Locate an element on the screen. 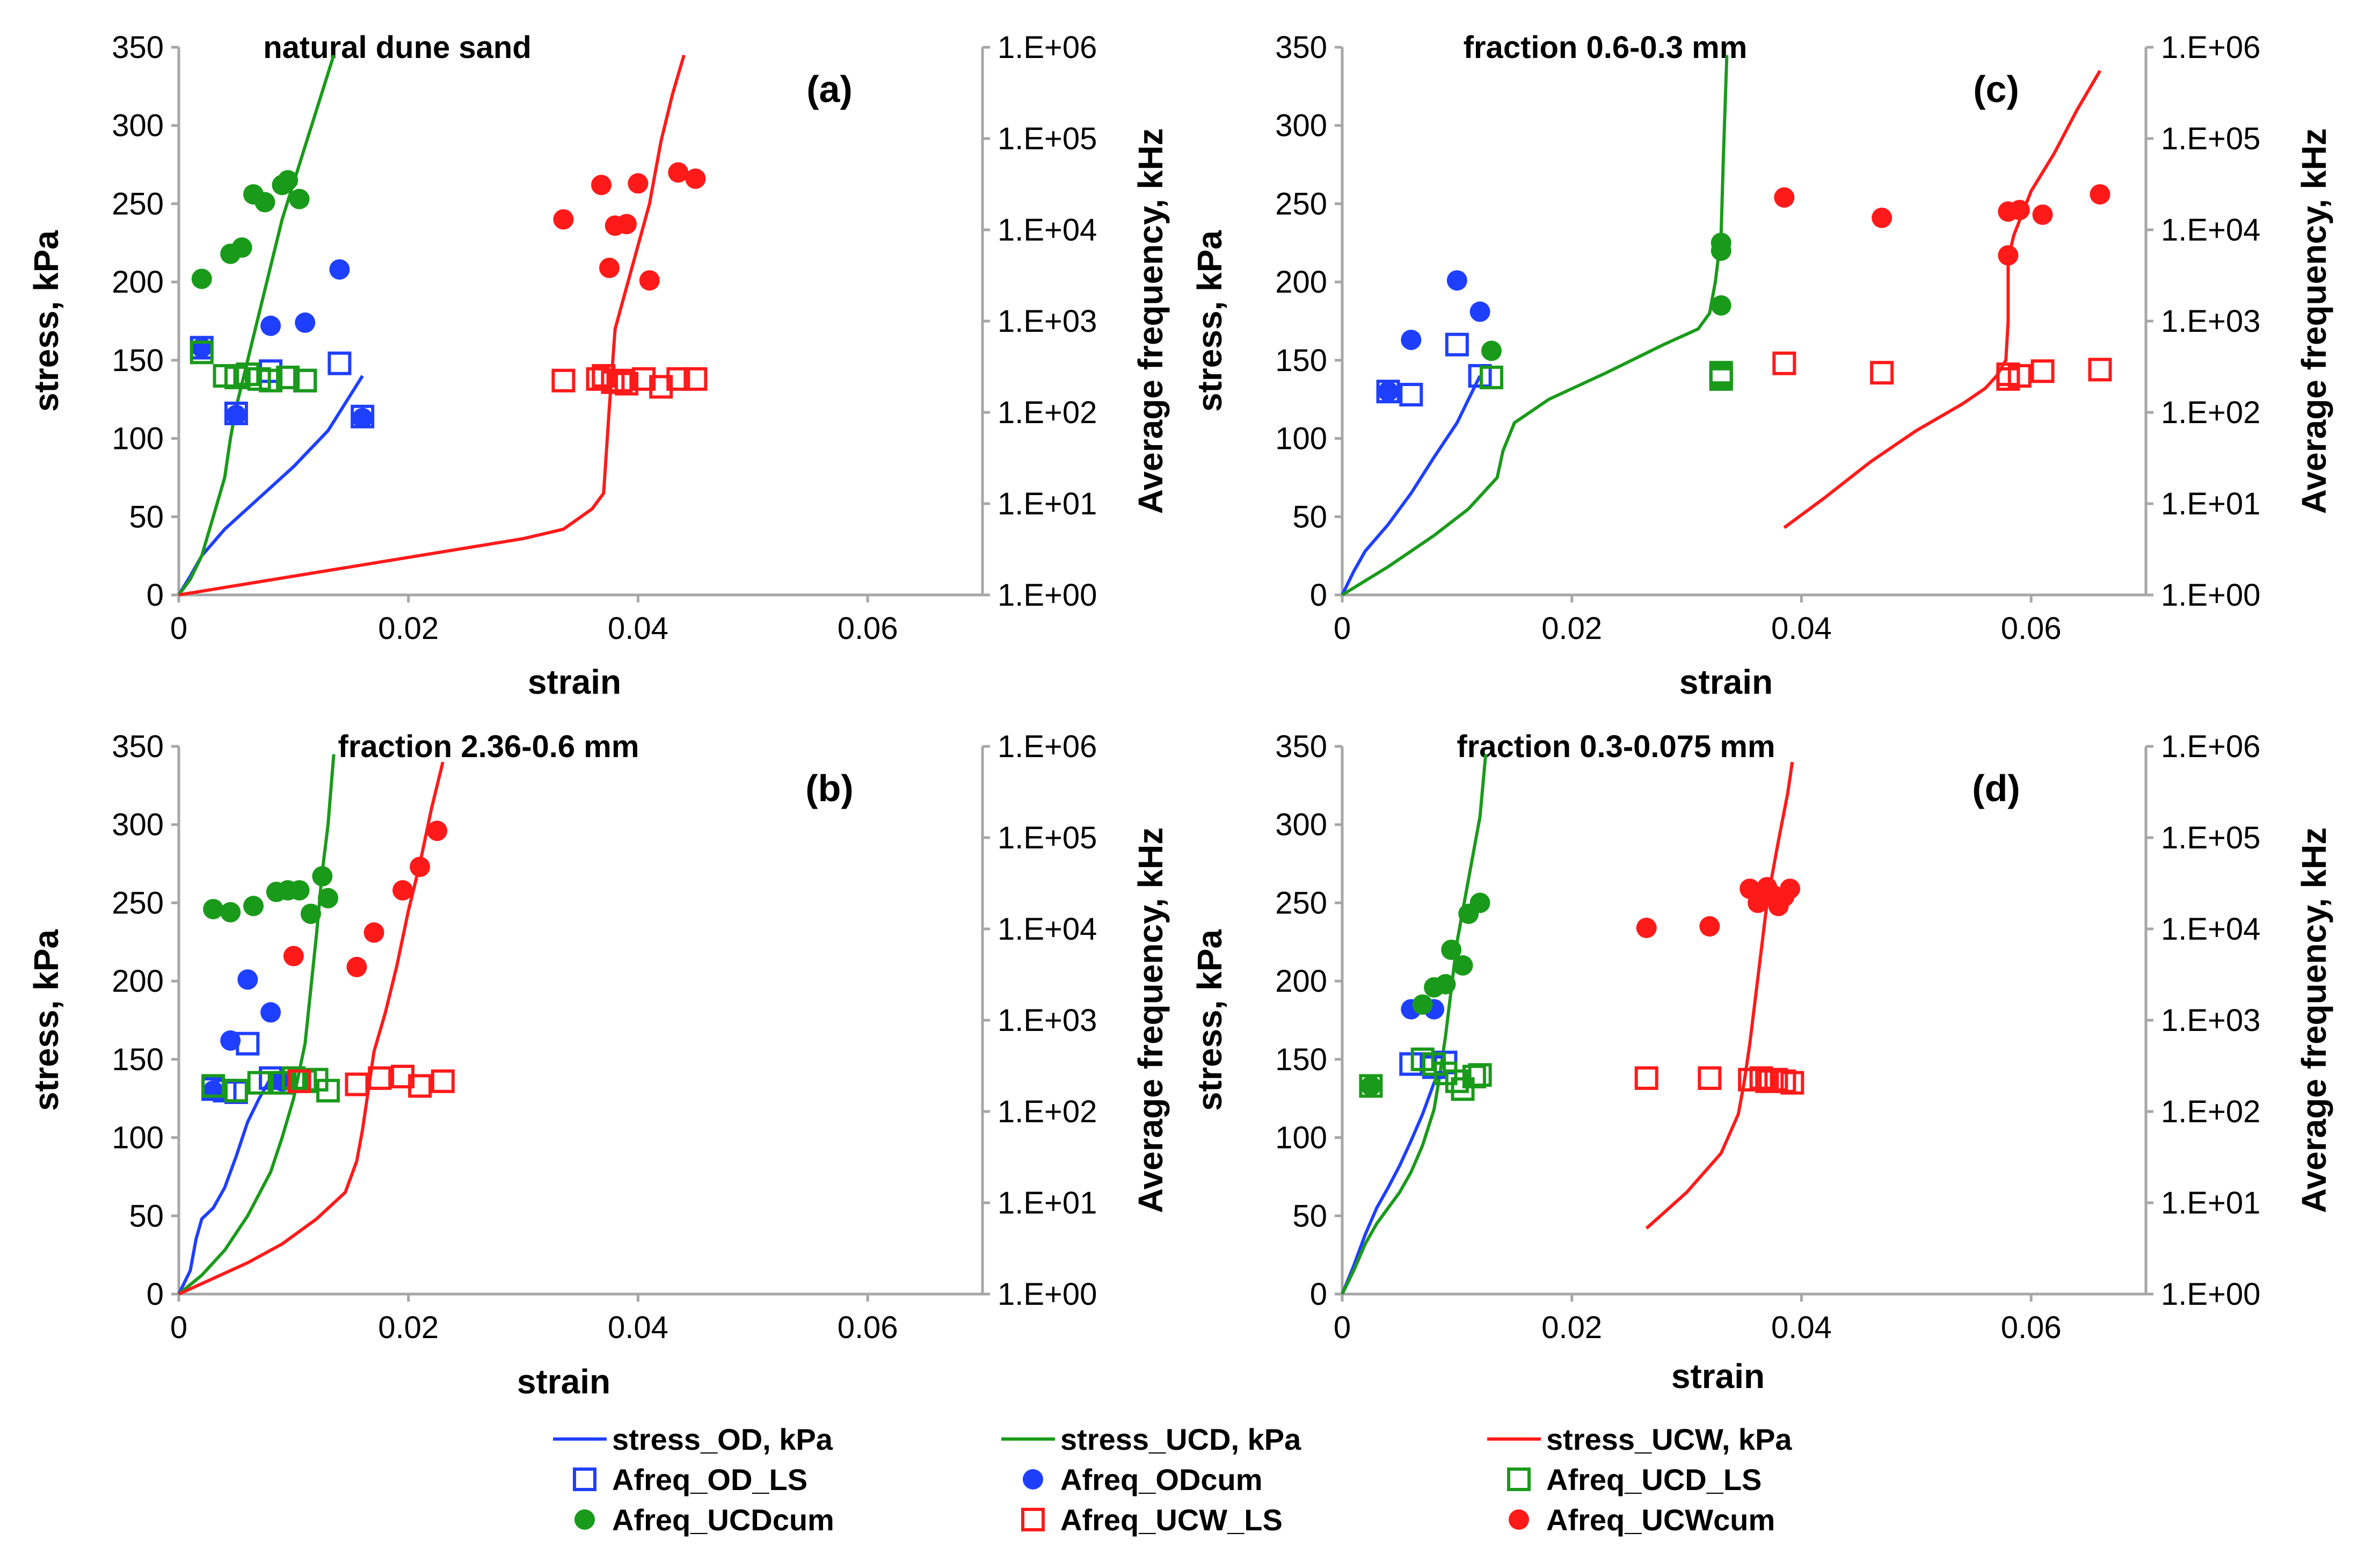  chart-title: fraction 0.6-0.3 mm is located at coordinates (1606, 47).